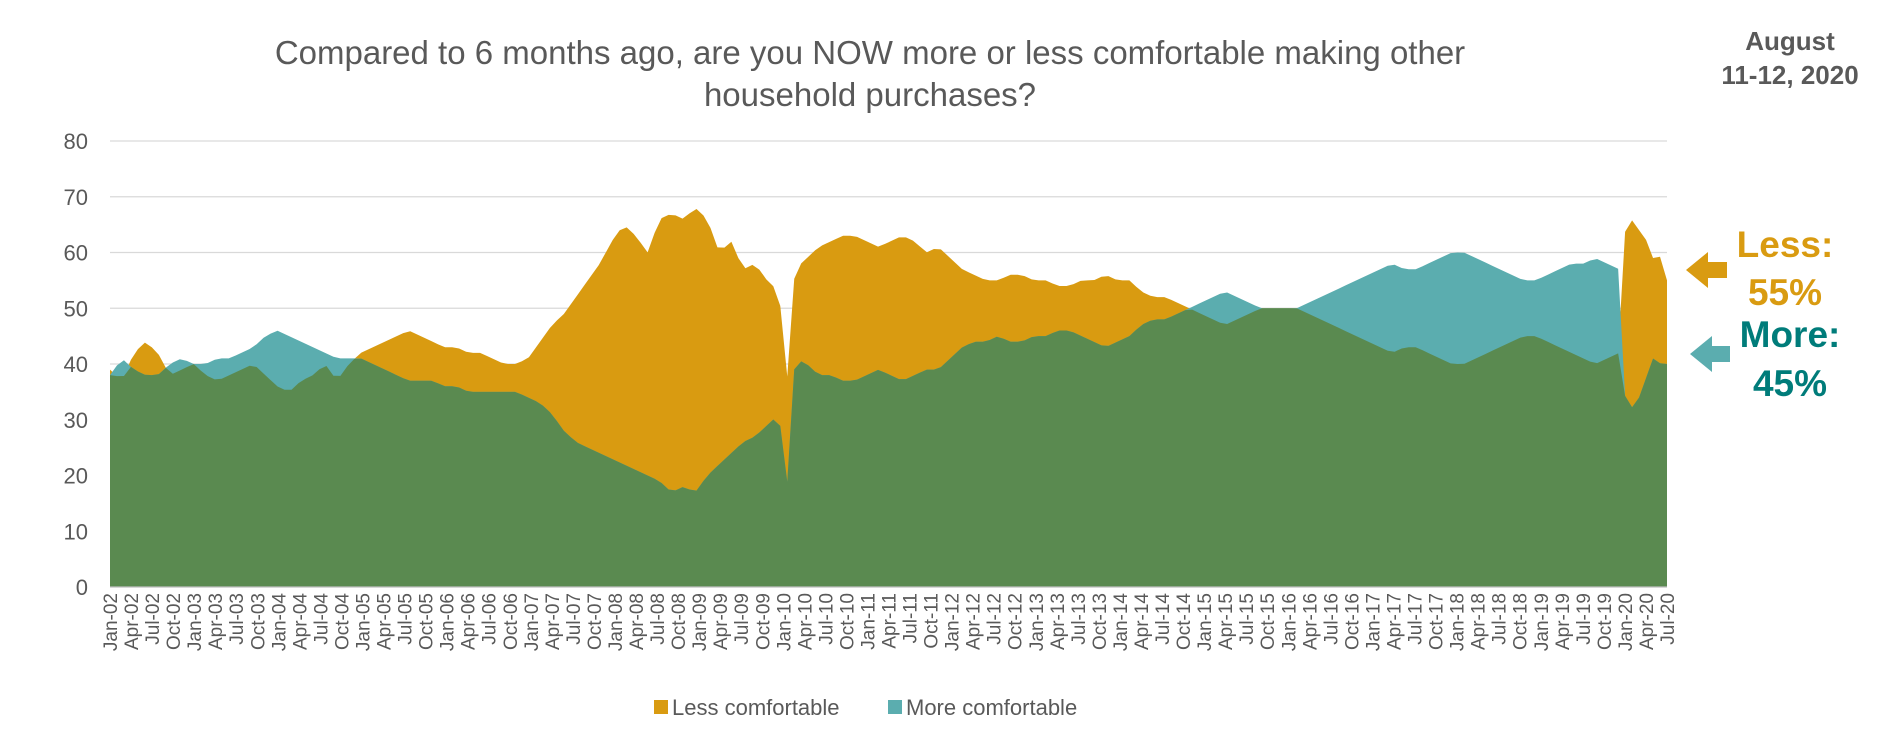 This screenshot has height=735, width=1878. What do you see at coordinates (76, 253) in the screenshot?
I see `y-tick-label: 60` at bounding box center [76, 253].